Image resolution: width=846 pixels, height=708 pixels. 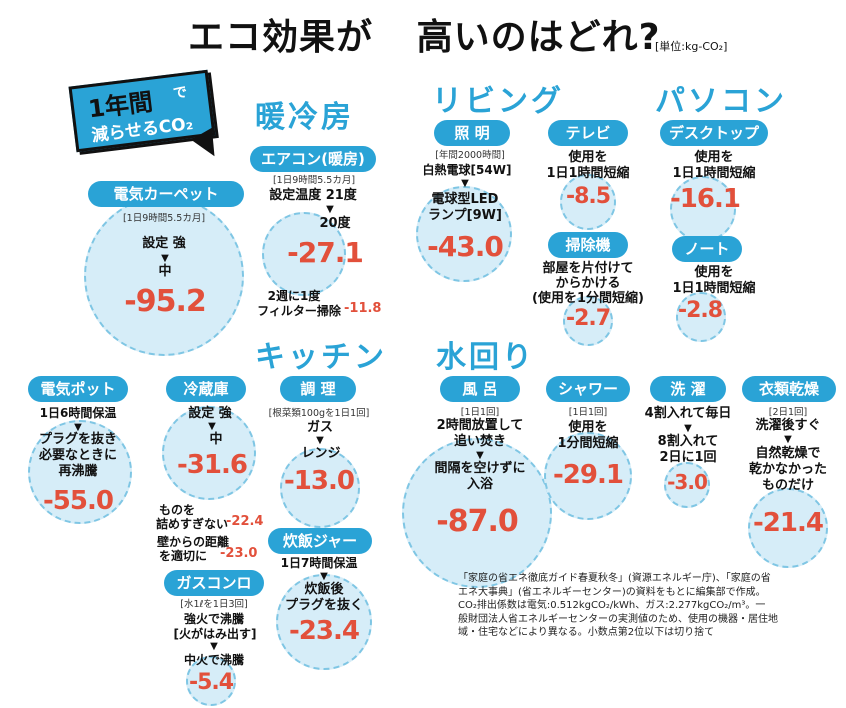 I want to click on aircon-arrow: ▼, so click(x=330, y=209).